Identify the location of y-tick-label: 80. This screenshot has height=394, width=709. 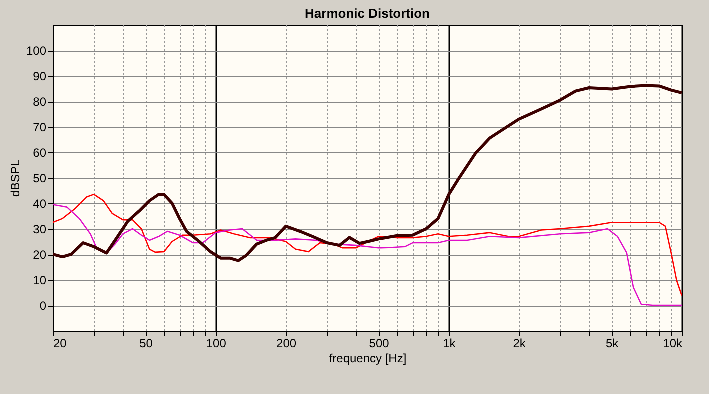
(40, 102).